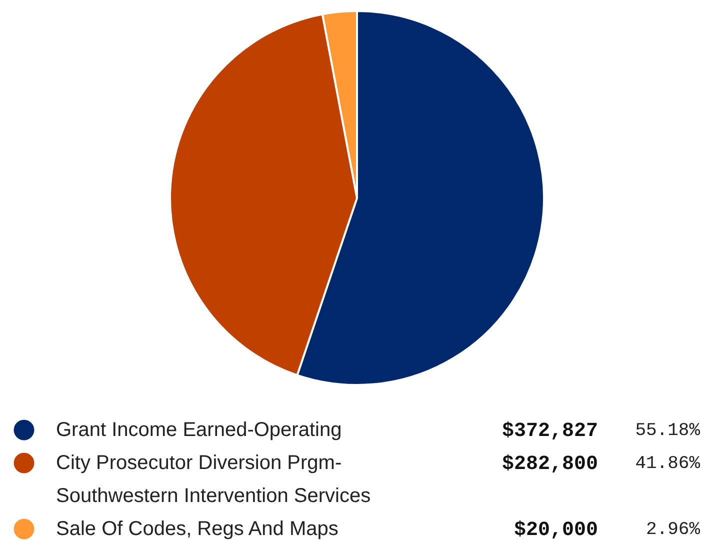  What do you see at coordinates (197, 529) in the screenshot?
I see `legend-label: Sale Of Codes, Regs And Maps` at bounding box center [197, 529].